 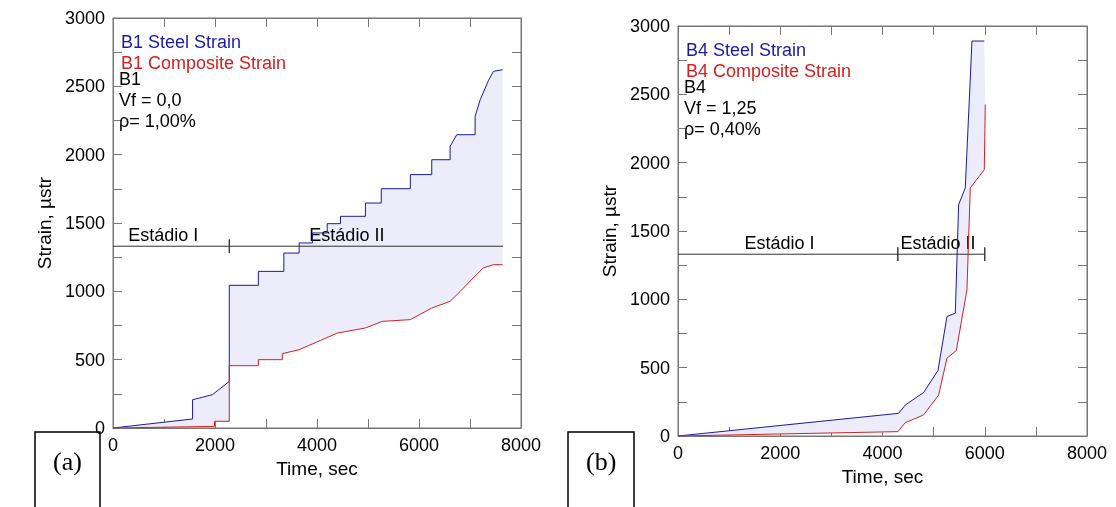 What do you see at coordinates (67, 461) in the screenshot?
I see `text: (a)` at bounding box center [67, 461].